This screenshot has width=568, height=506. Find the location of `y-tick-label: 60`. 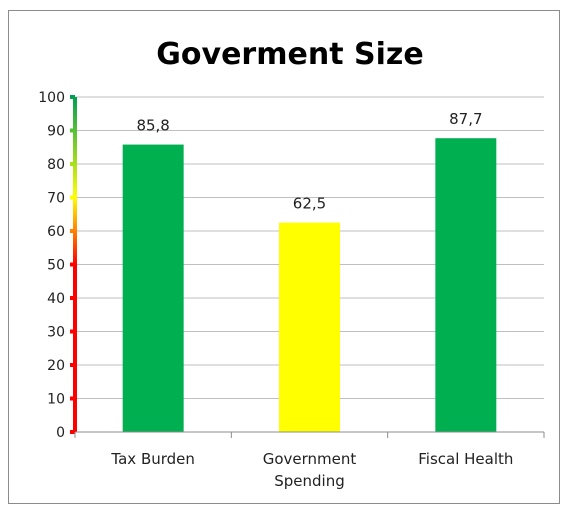

y-tick-label: 60 is located at coordinates (56, 232).